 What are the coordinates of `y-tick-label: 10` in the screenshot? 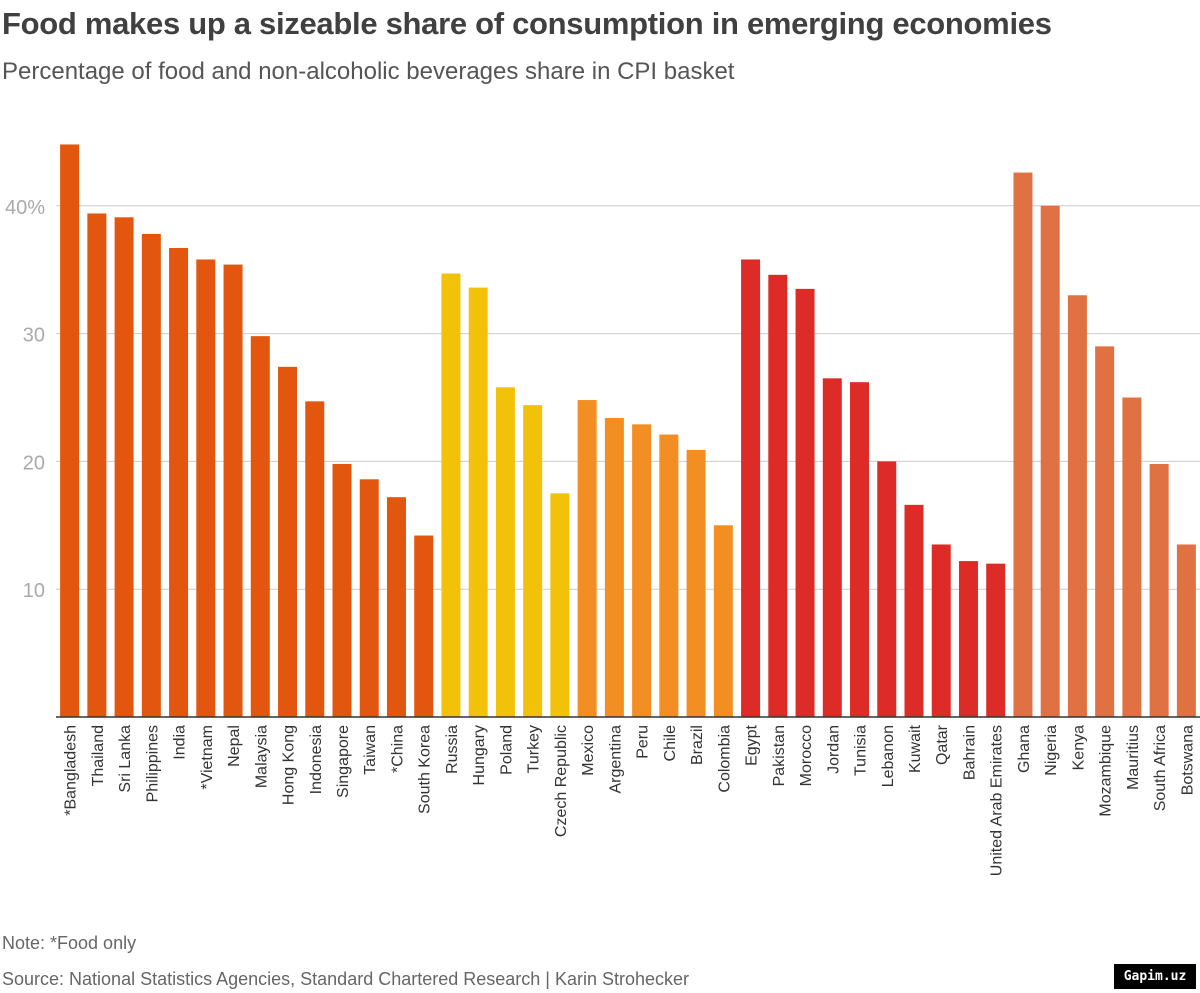 It's located at (34, 591).